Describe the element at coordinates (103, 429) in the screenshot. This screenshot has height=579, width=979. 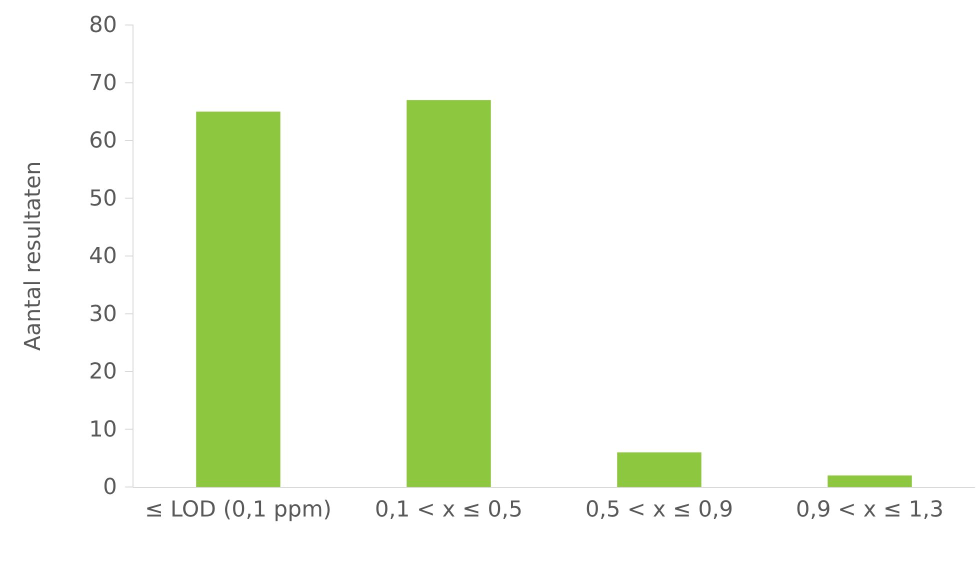
I see `y-tick-label: 10` at that location.